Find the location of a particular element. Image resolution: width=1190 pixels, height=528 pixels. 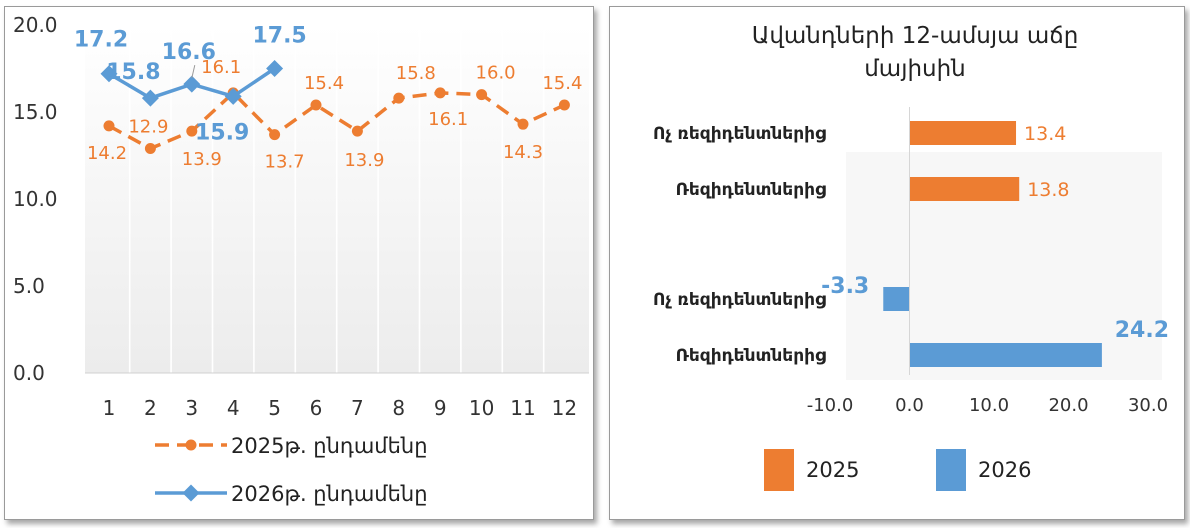

series-2026-label: 15.9 is located at coordinates (222, 132).